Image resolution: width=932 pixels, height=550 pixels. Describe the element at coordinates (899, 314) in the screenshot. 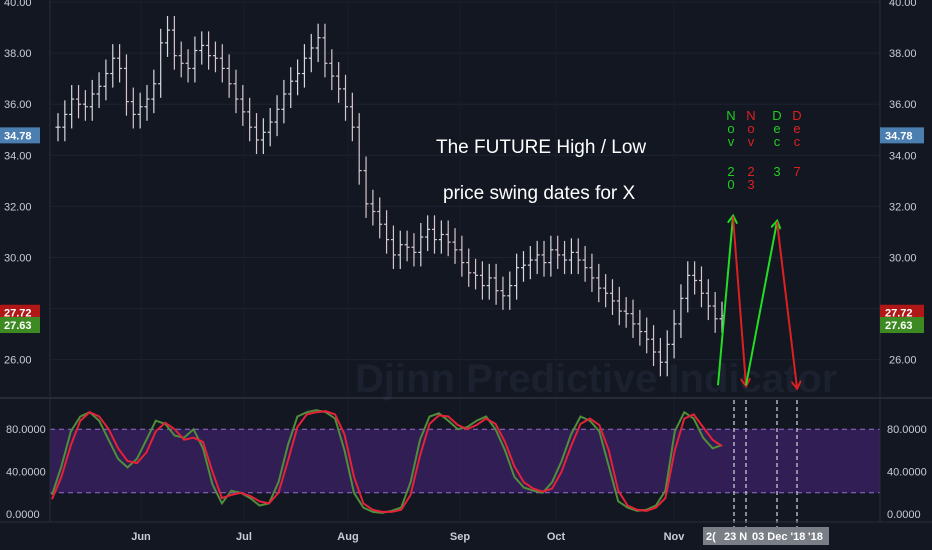

I see `price-badge-right-text: 27.72` at that location.